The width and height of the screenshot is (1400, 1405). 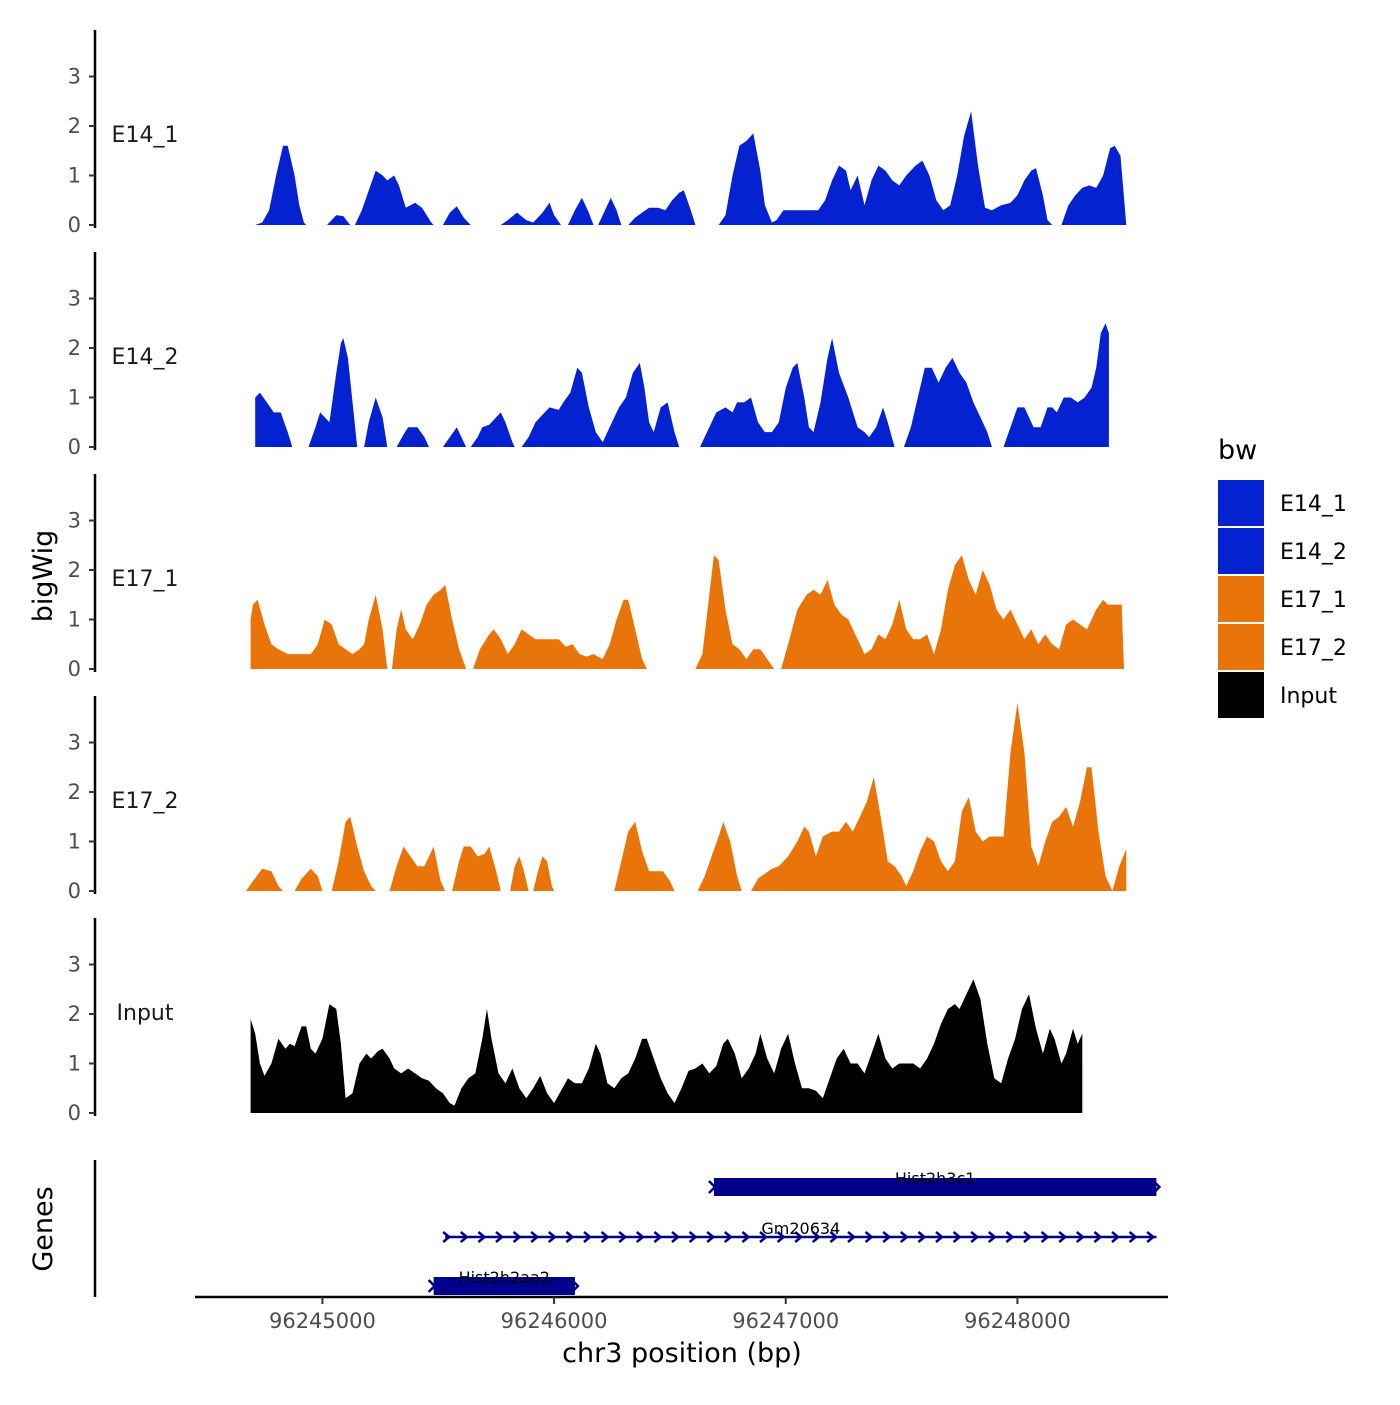 I want to click on genes-axis-title: Genes, so click(x=43, y=1228).